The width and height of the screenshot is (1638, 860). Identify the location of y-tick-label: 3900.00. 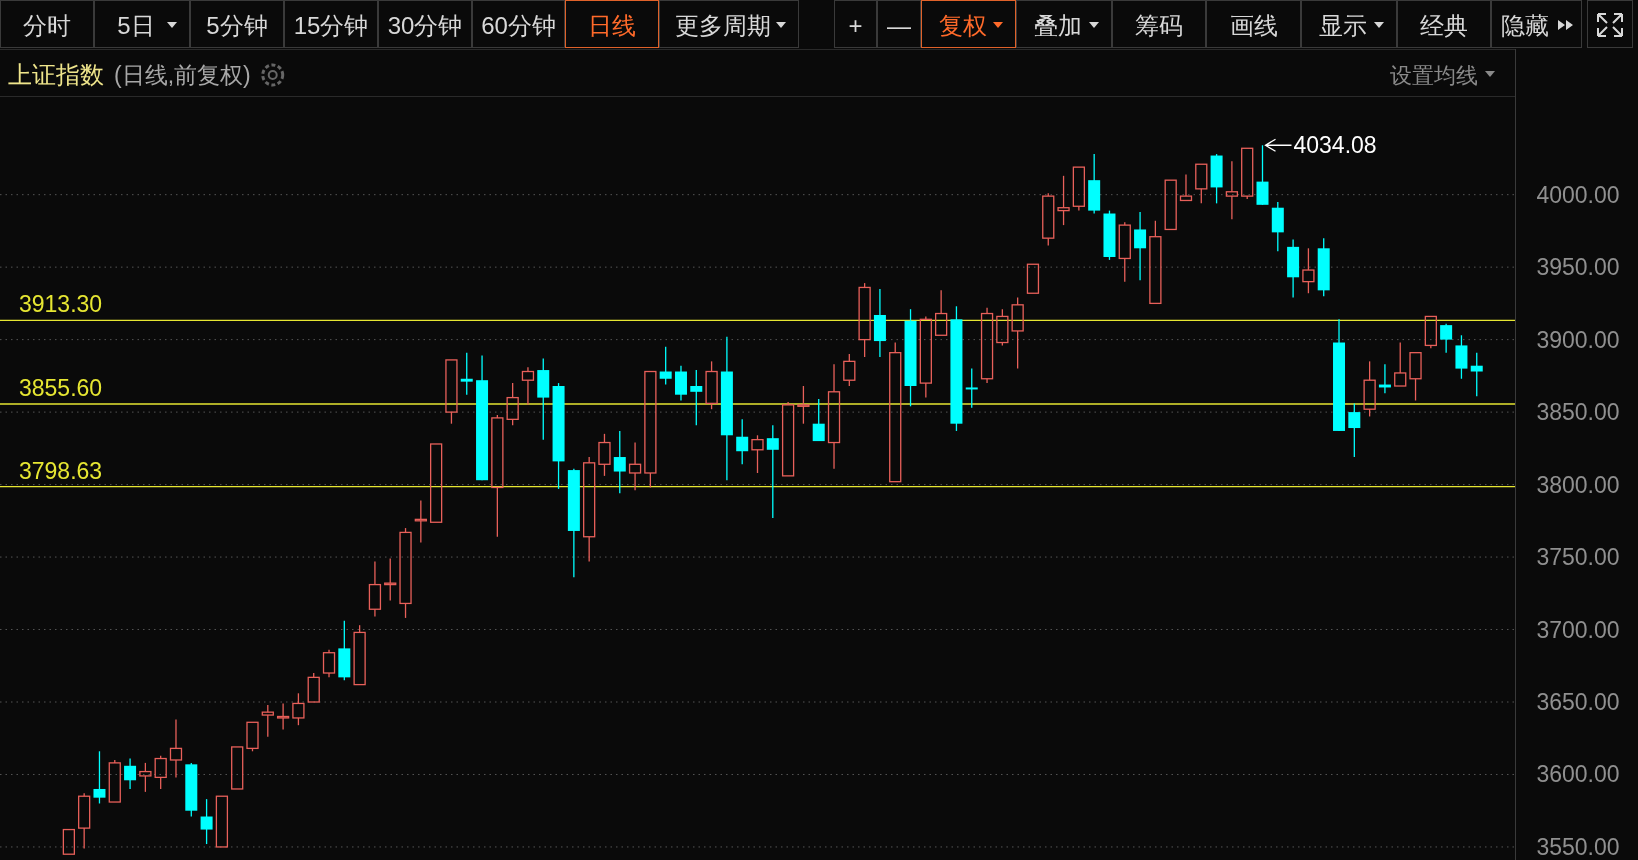
(1578, 339).